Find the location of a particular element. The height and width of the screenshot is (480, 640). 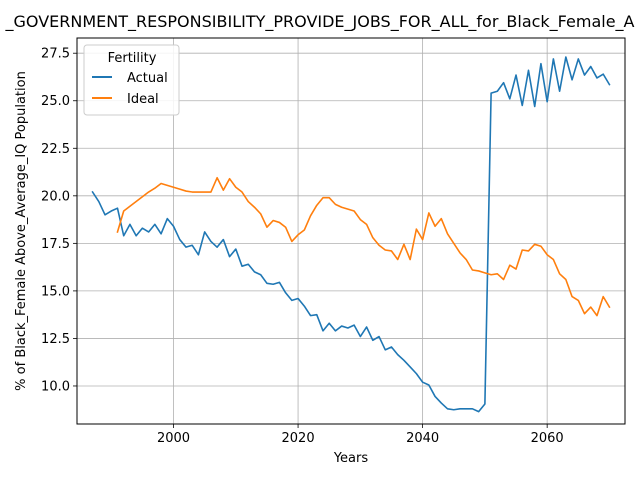

y-tick-label: 22.5 is located at coordinates (55, 149).